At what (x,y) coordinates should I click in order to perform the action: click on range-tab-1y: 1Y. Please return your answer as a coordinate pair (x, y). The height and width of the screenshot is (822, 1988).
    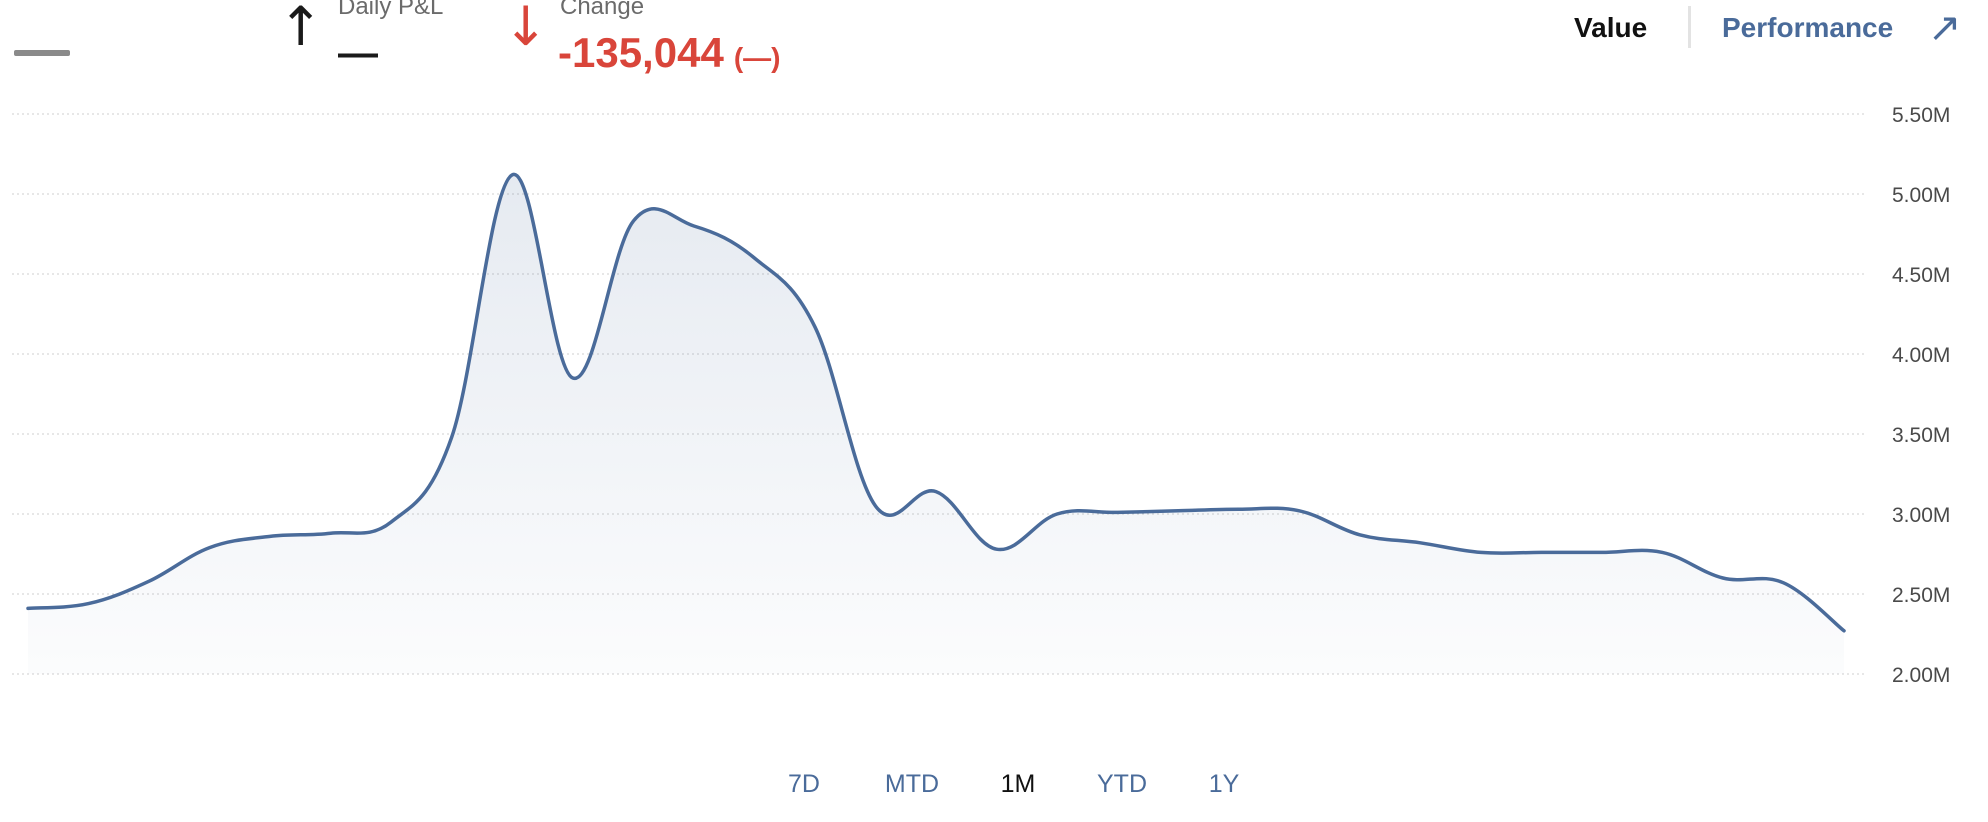
    Looking at the image, I should click on (1224, 784).